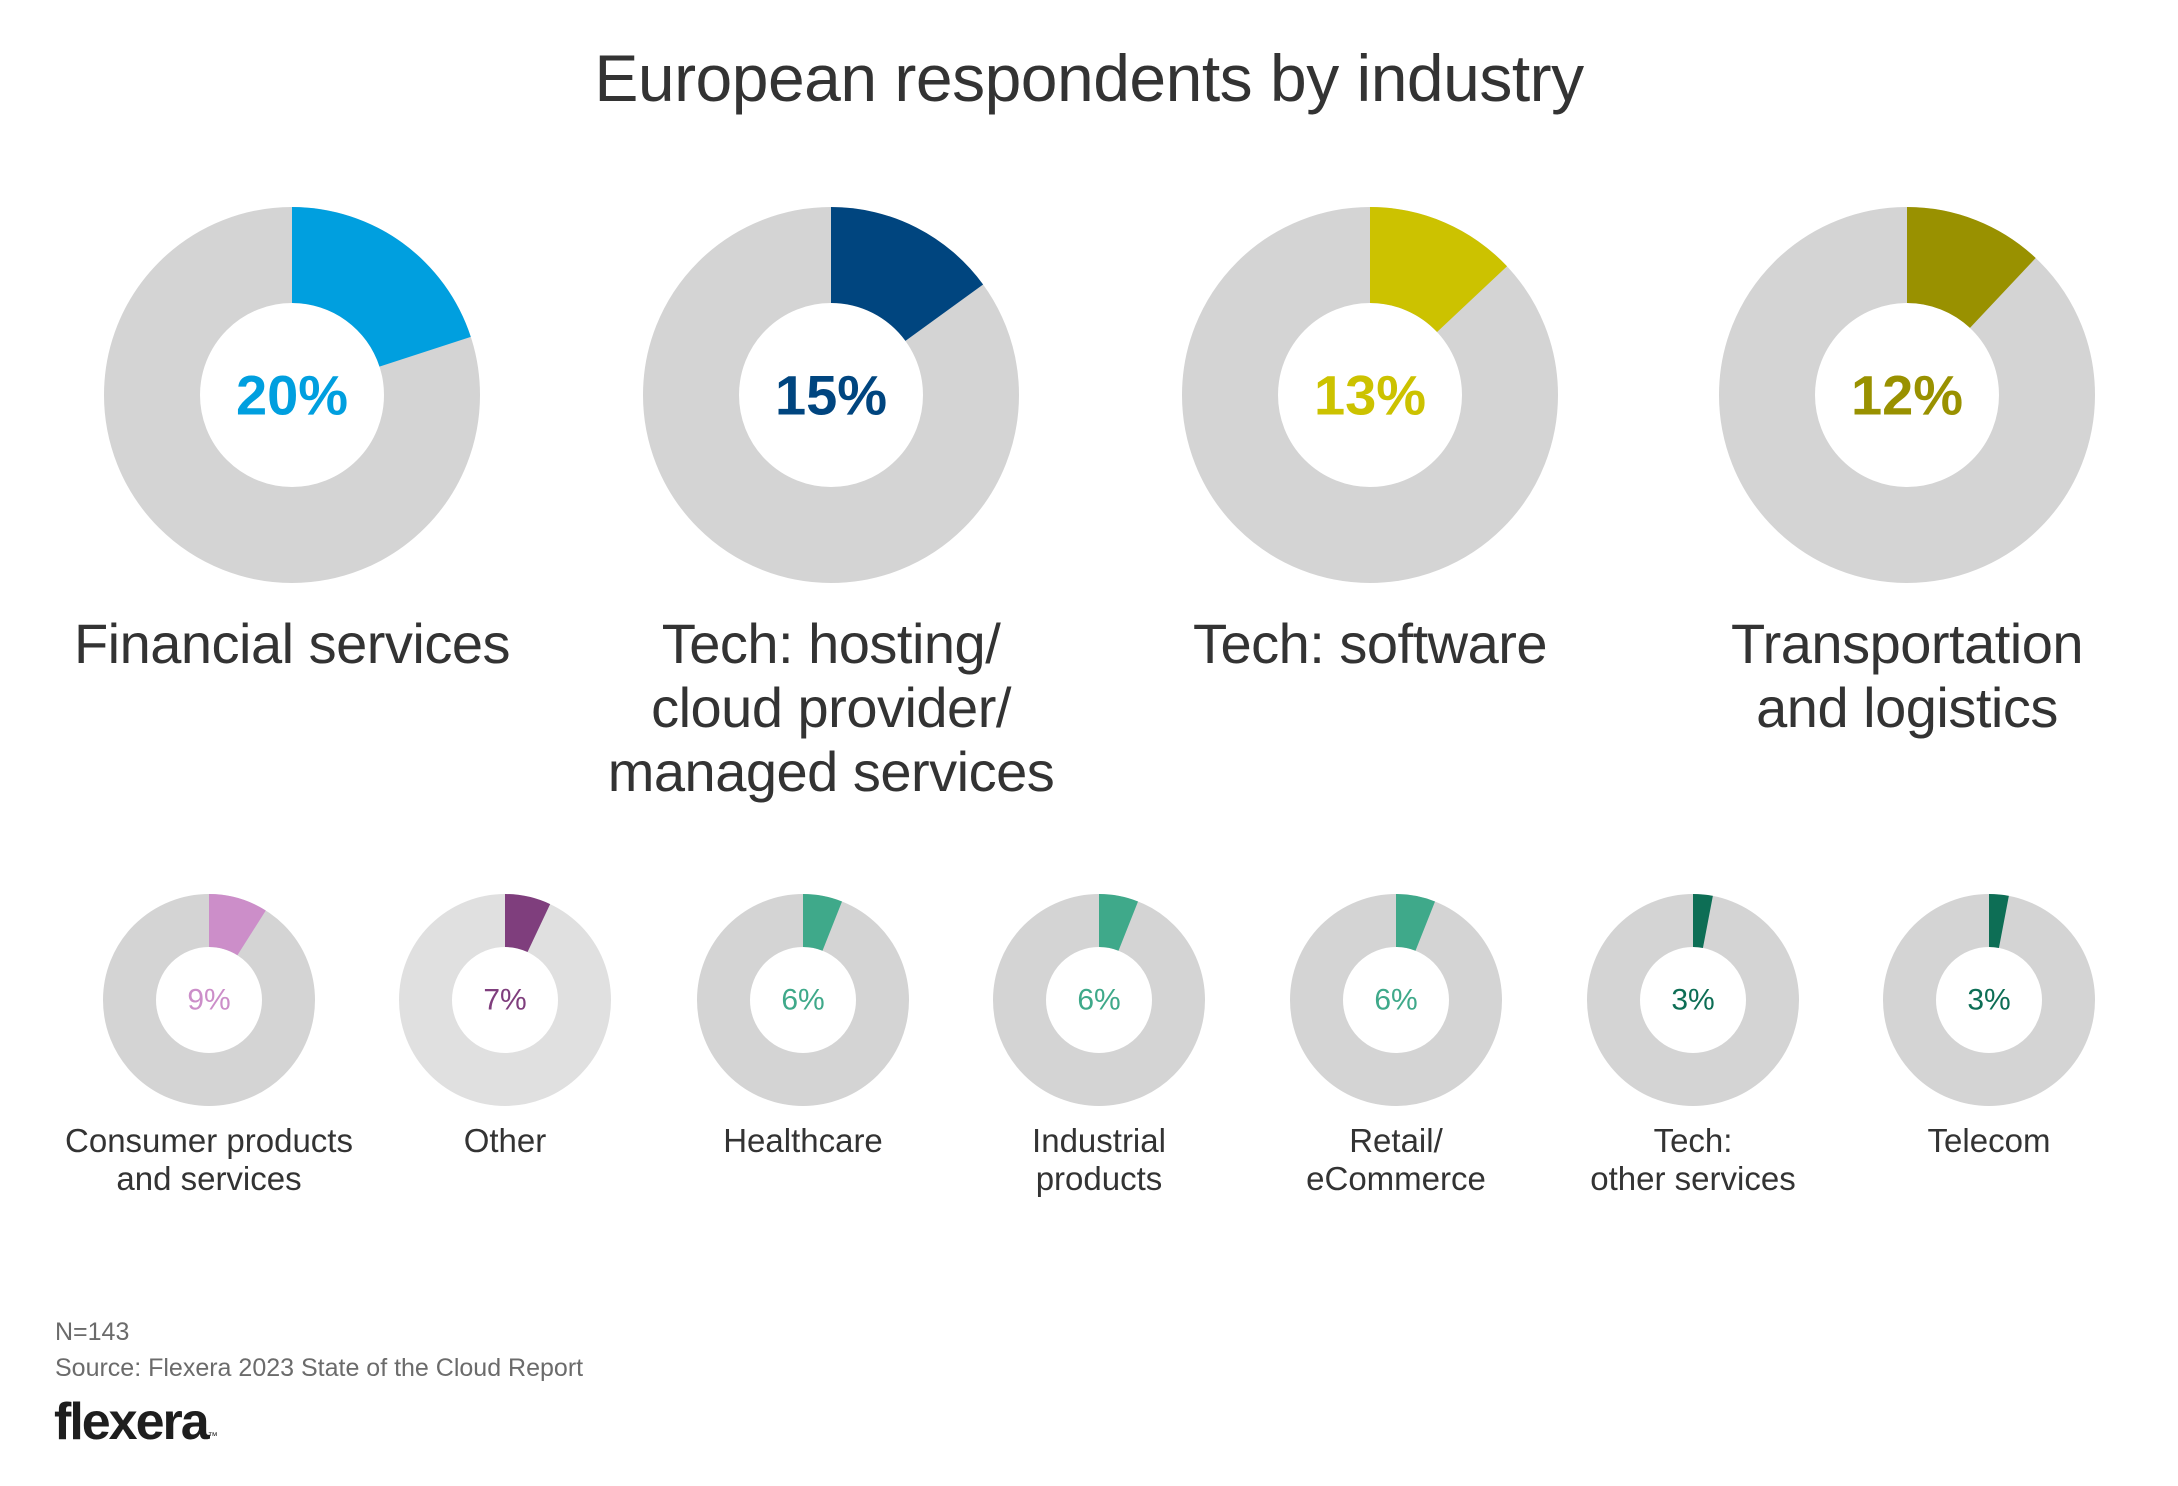  What do you see at coordinates (381, 287) in the screenshot?
I see `donut-slice-financial-services` at bounding box center [381, 287].